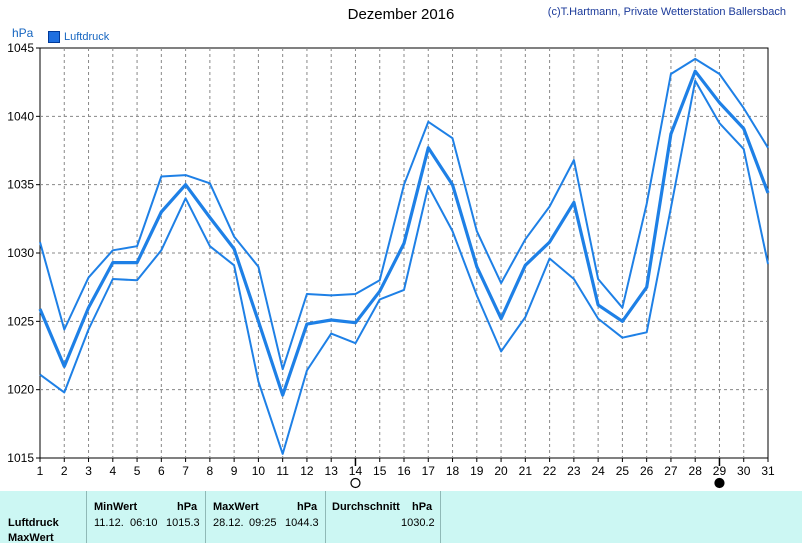 The height and width of the screenshot is (544, 802). What do you see at coordinates (768, 471) in the screenshot?
I see `x-tick-label: 31` at bounding box center [768, 471].